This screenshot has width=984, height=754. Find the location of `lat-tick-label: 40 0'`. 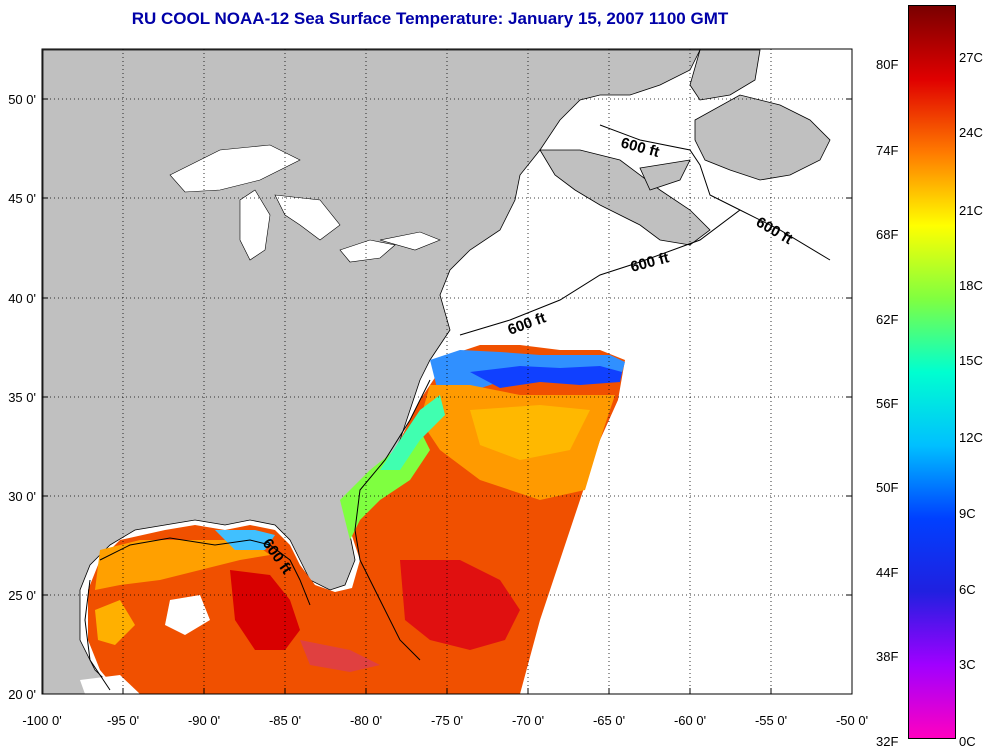

lat-tick-label: 40 0' is located at coordinates (22, 298).